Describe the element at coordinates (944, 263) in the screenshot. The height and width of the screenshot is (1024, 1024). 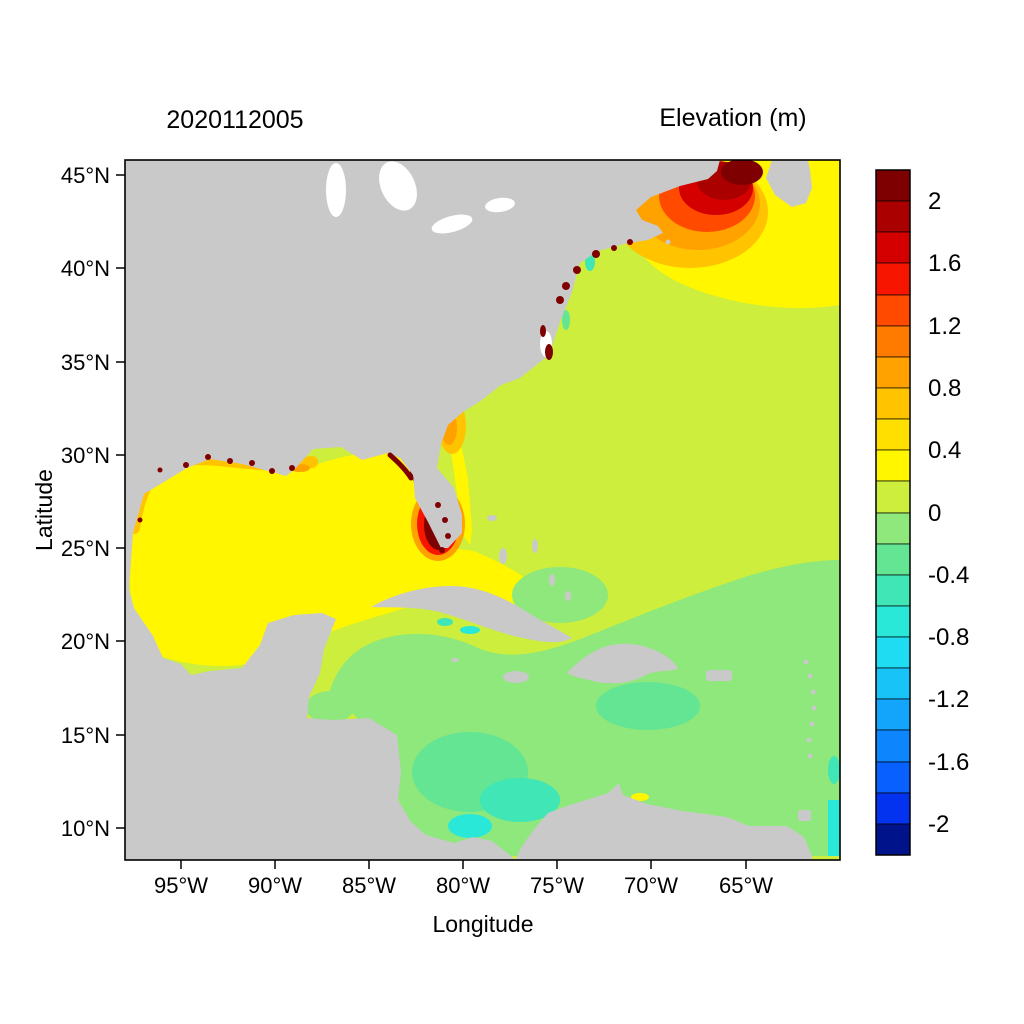
I see `colorbar-tick-1: 1.6` at that location.